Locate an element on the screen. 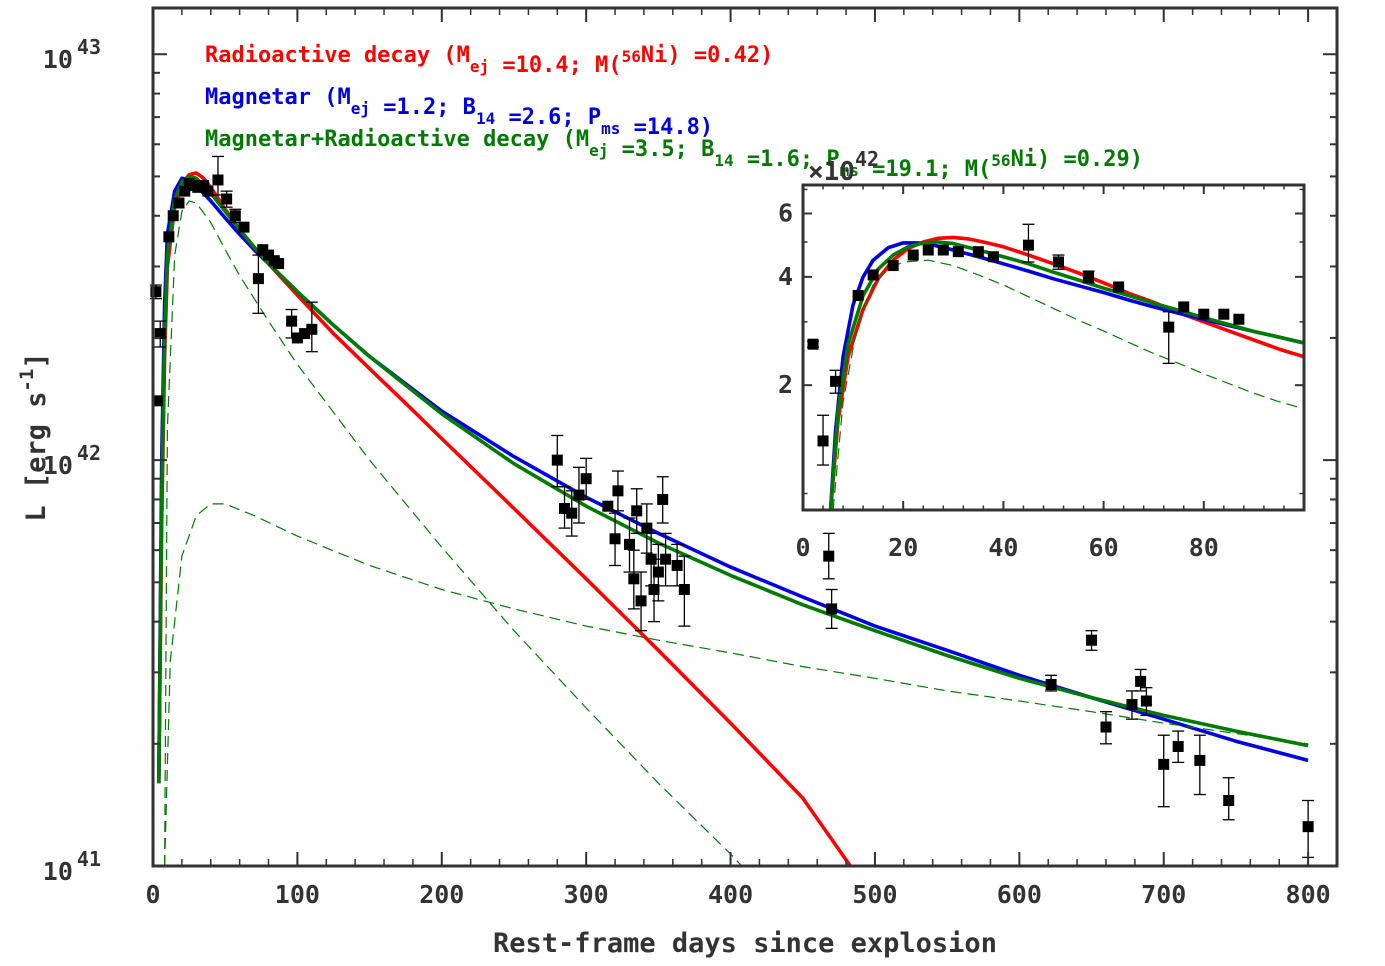  x-tick-label: 400 is located at coordinates (730, 894).